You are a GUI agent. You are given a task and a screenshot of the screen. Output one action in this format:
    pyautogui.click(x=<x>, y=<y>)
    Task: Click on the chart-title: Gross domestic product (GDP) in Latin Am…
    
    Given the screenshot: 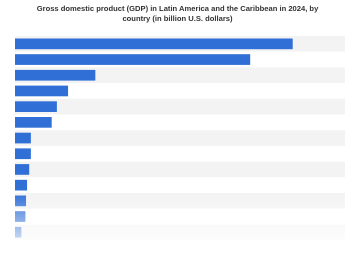 What is the action you would take?
    pyautogui.click(x=177, y=13)
    